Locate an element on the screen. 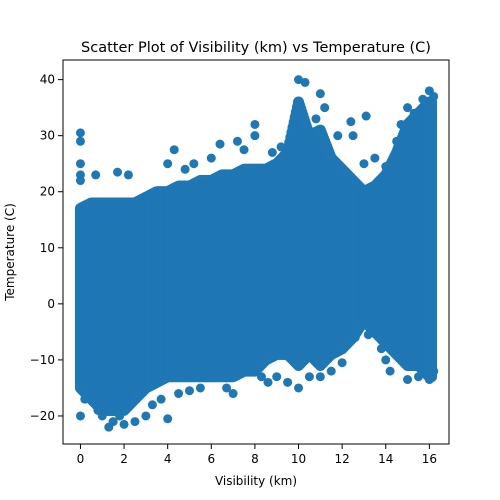 This screenshot has width=500, height=500. y-axis: −20 −10 0 10 20 30 40 is located at coordinates (46, 248).